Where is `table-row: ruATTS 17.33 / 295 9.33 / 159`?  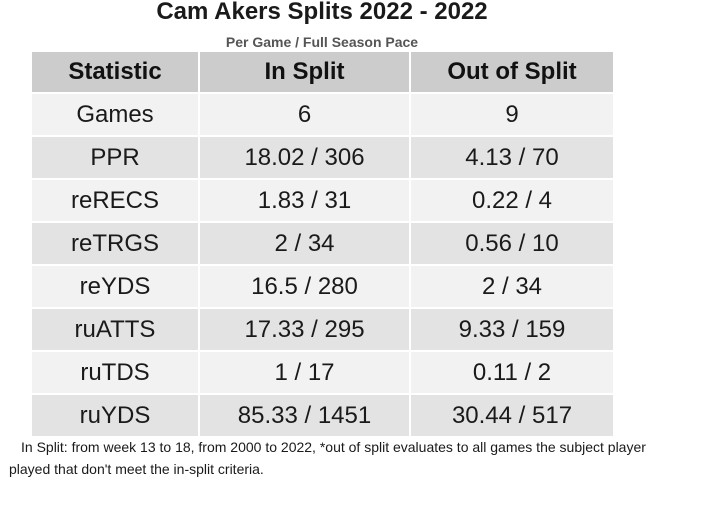
table-row: ruATTS 17.33 / 295 9.33 / 159 is located at coordinates (322, 329).